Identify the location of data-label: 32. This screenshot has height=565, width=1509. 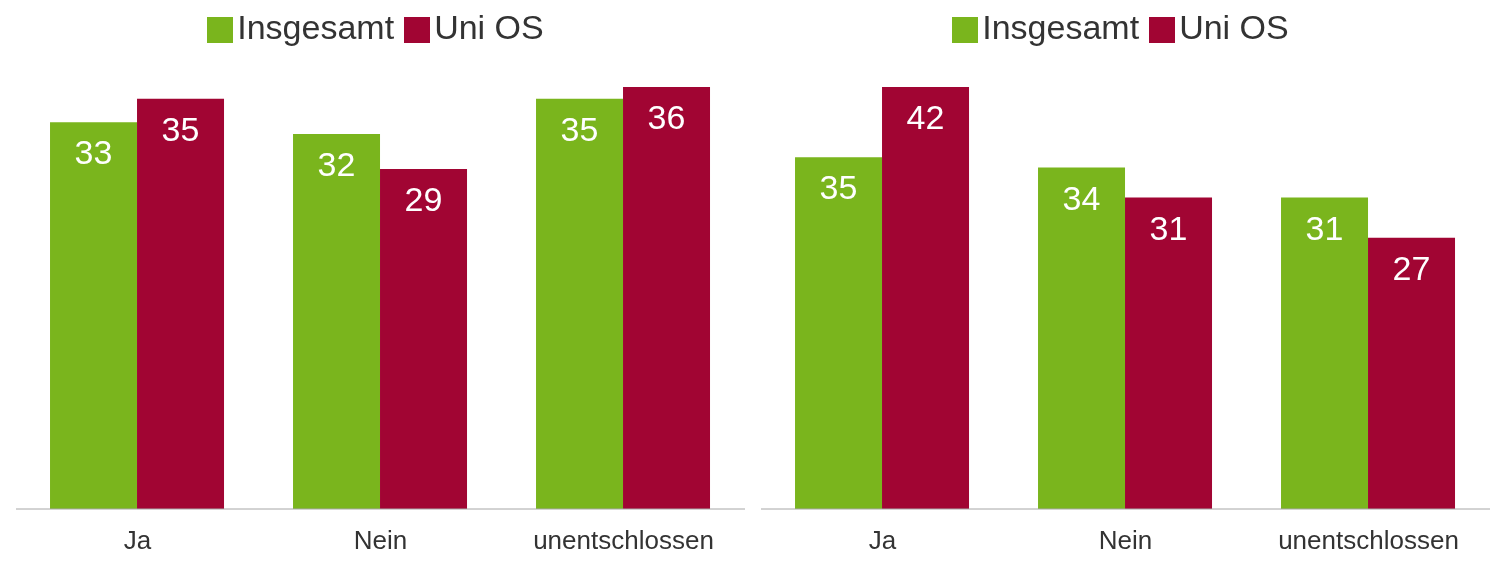
(336, 164).